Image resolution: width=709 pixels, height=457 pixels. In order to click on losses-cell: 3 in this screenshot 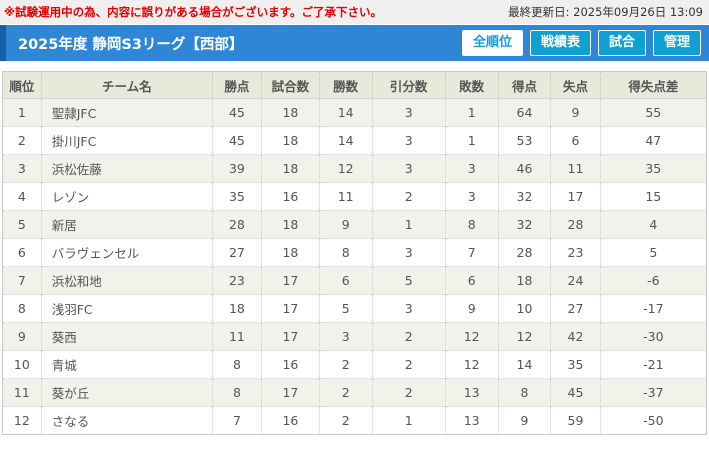, I will do `click(471, 196)`.